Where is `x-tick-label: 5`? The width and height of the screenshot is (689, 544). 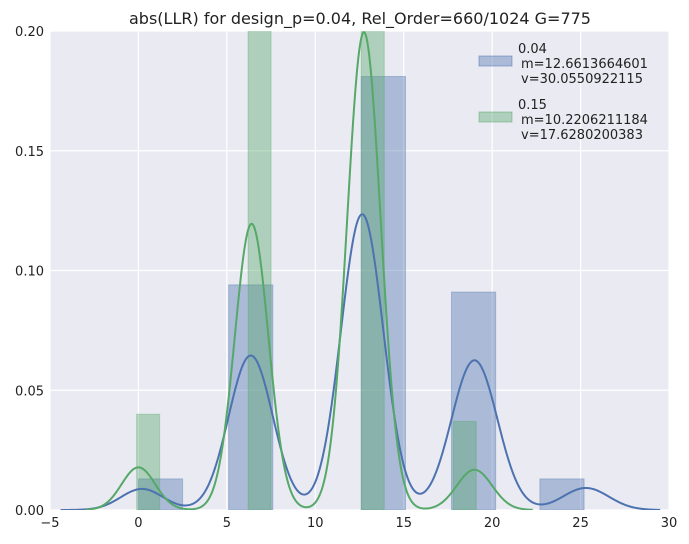
x-tick-label: 5 is located at coordinates (227, 523).